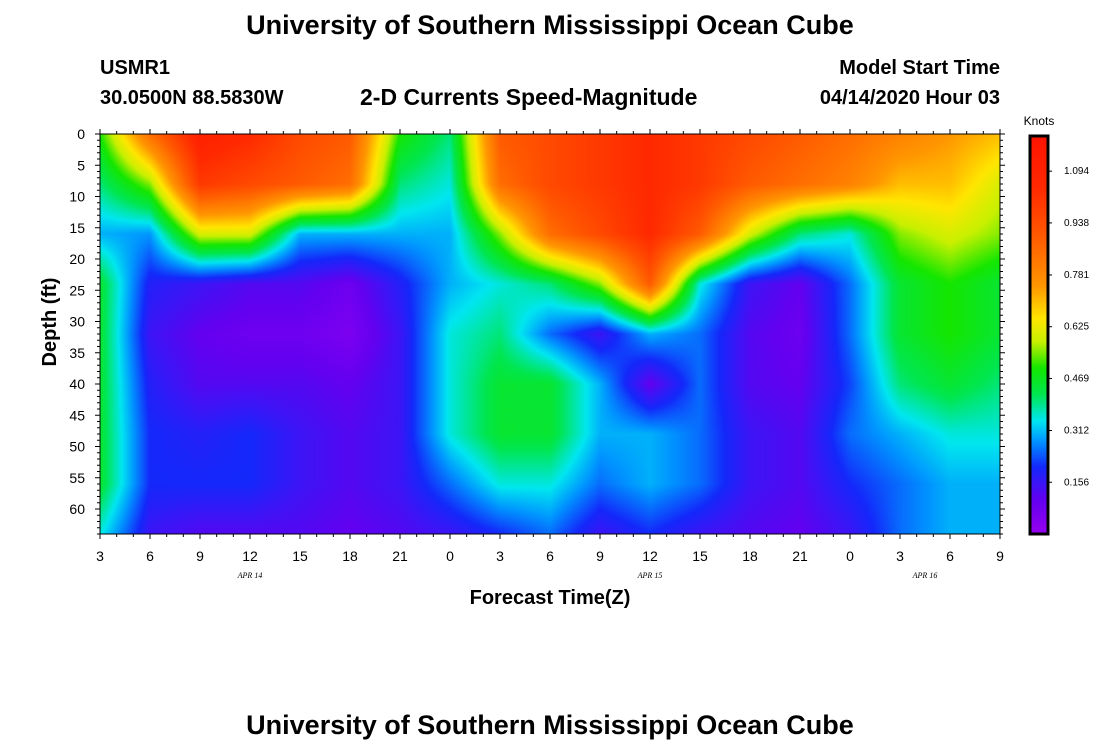 This screenshot has height=750, width=1100. Describe the element at coordinates (1039, 121) in the screenshot. I see `colorbar-label: Knots` at that location.